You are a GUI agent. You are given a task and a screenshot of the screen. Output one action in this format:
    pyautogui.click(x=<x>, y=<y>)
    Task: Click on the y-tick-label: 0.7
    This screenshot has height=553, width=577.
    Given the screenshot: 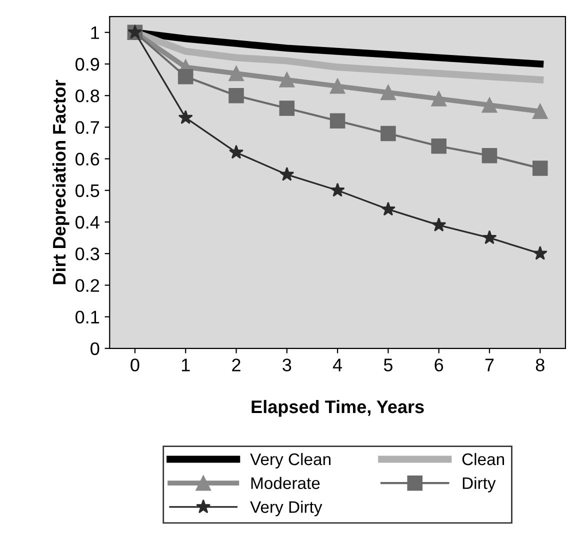 What is the action you would take?
    pyautogui.click(x=88, y=127)
    